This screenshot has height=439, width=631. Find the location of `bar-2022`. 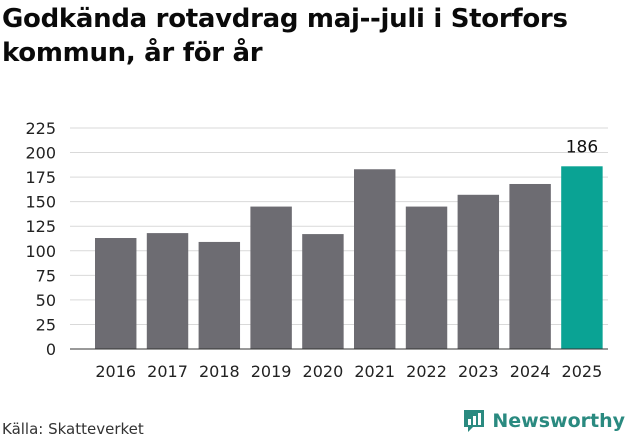

bar-2022 is located at coordinates (426, 277).